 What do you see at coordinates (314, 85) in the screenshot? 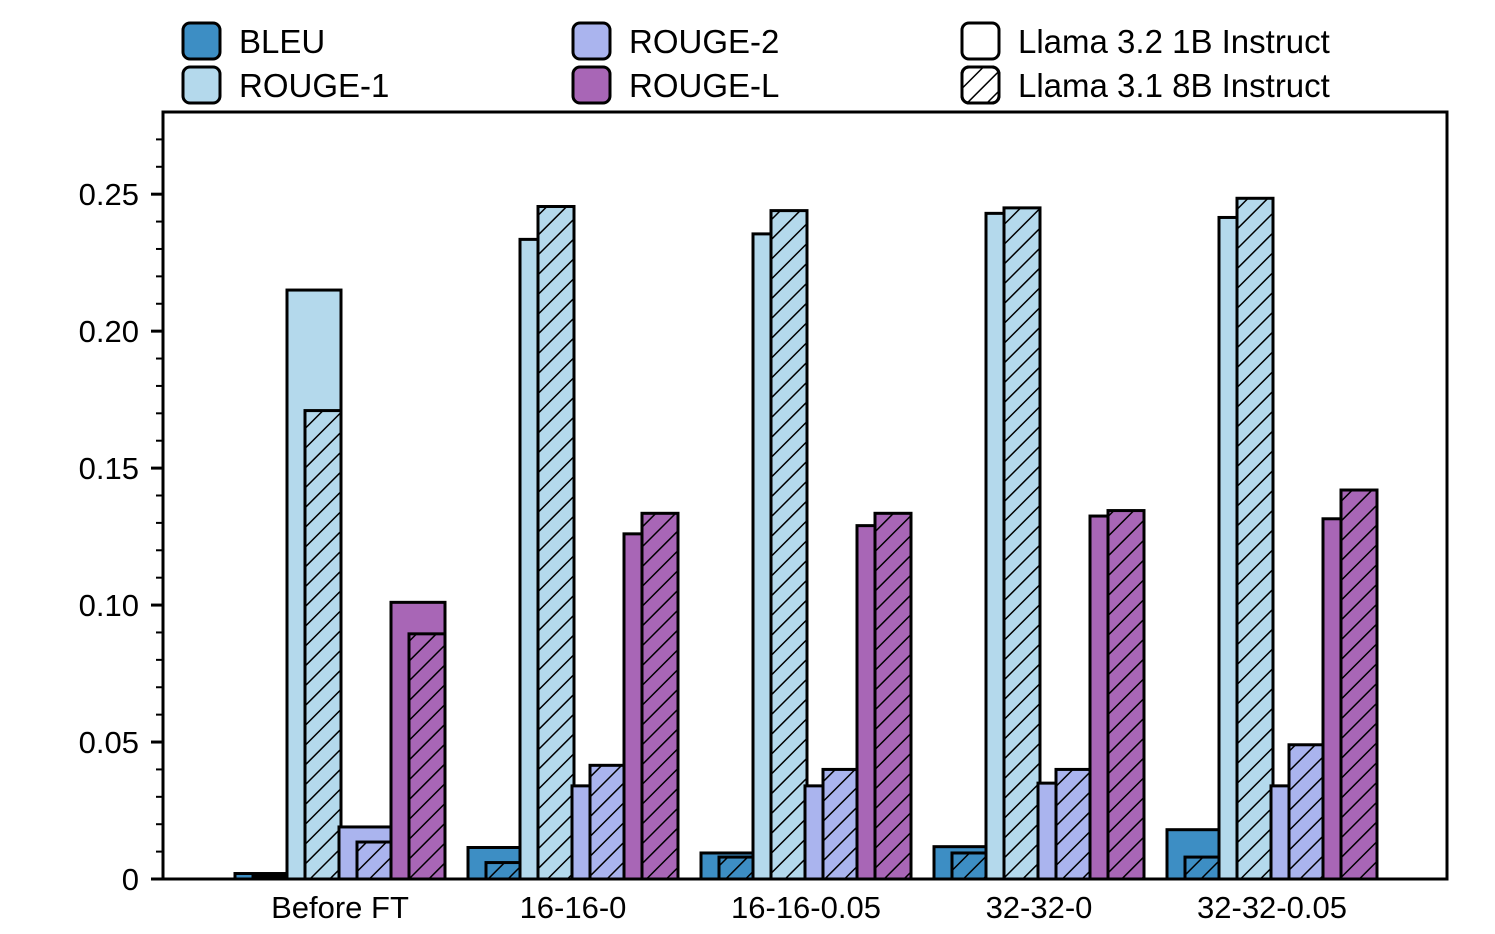
I see `legend-label: ROUGE-1` at bounding box center [314, 85].